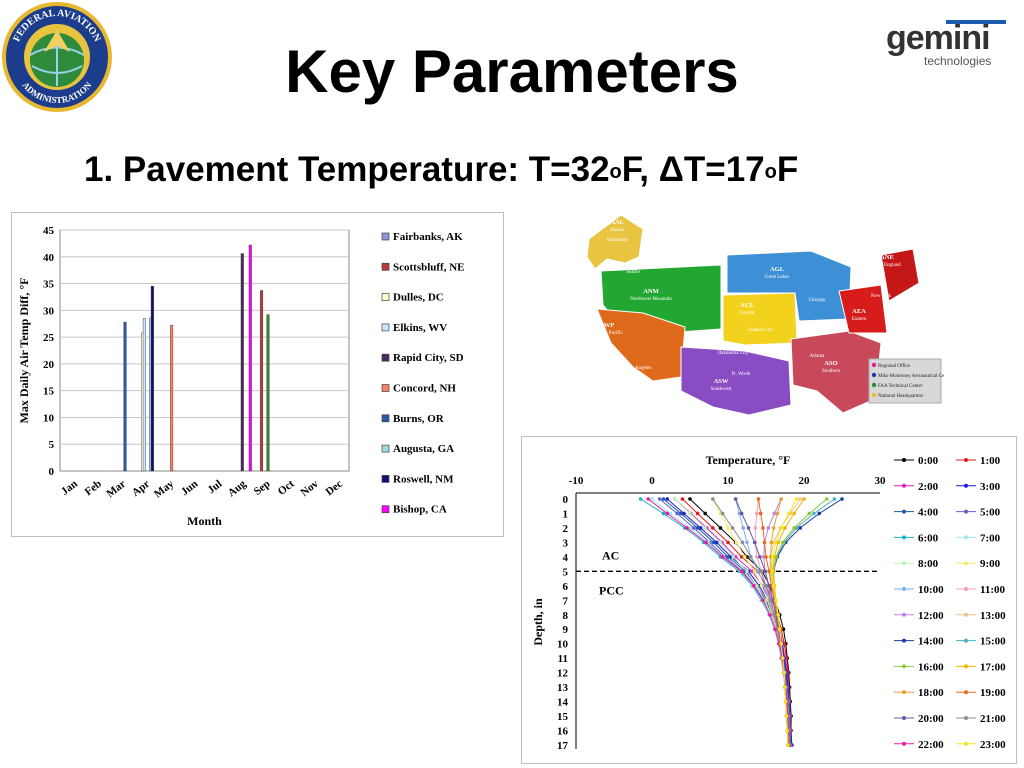 The height and width of the screenshot is (768, 1024). Describe the element at coordinates (204, 521) in the screenshot. I see `bar-x-axis-label: Month` at that location.